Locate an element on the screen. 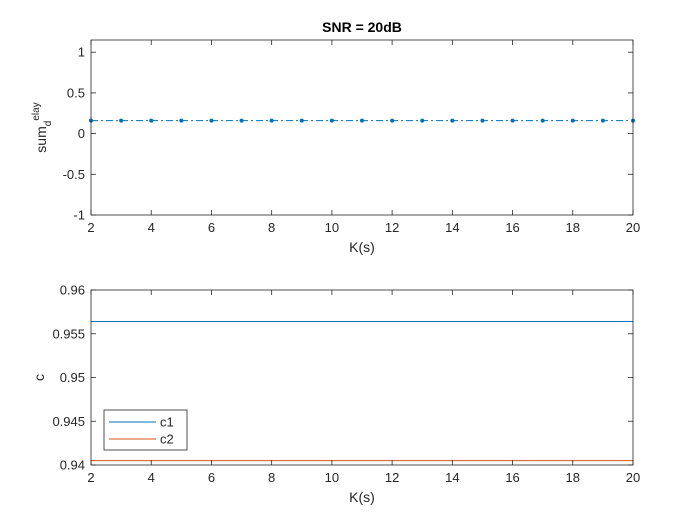  subplot-2-x-axis-label: K(s) is located at coordinates (362, 497).